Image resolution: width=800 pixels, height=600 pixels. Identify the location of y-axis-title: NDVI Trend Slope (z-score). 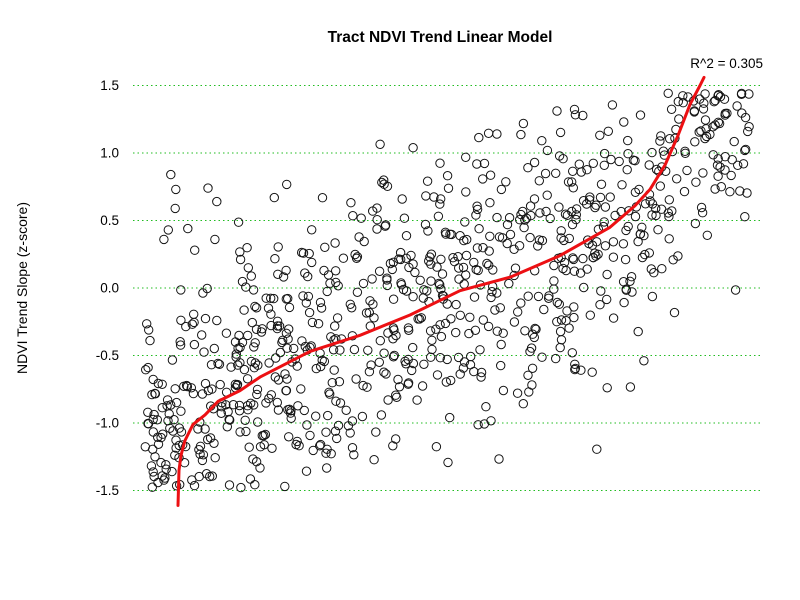
(22, 288).